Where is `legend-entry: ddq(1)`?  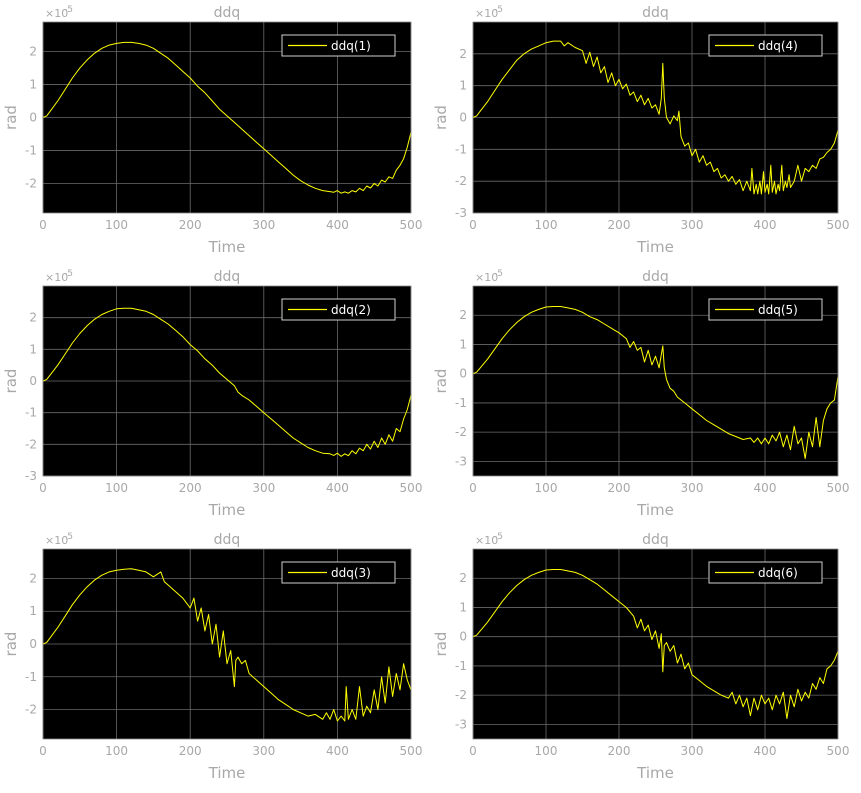 legend-entry: ddq(1) is located at coordinates (351, 46).